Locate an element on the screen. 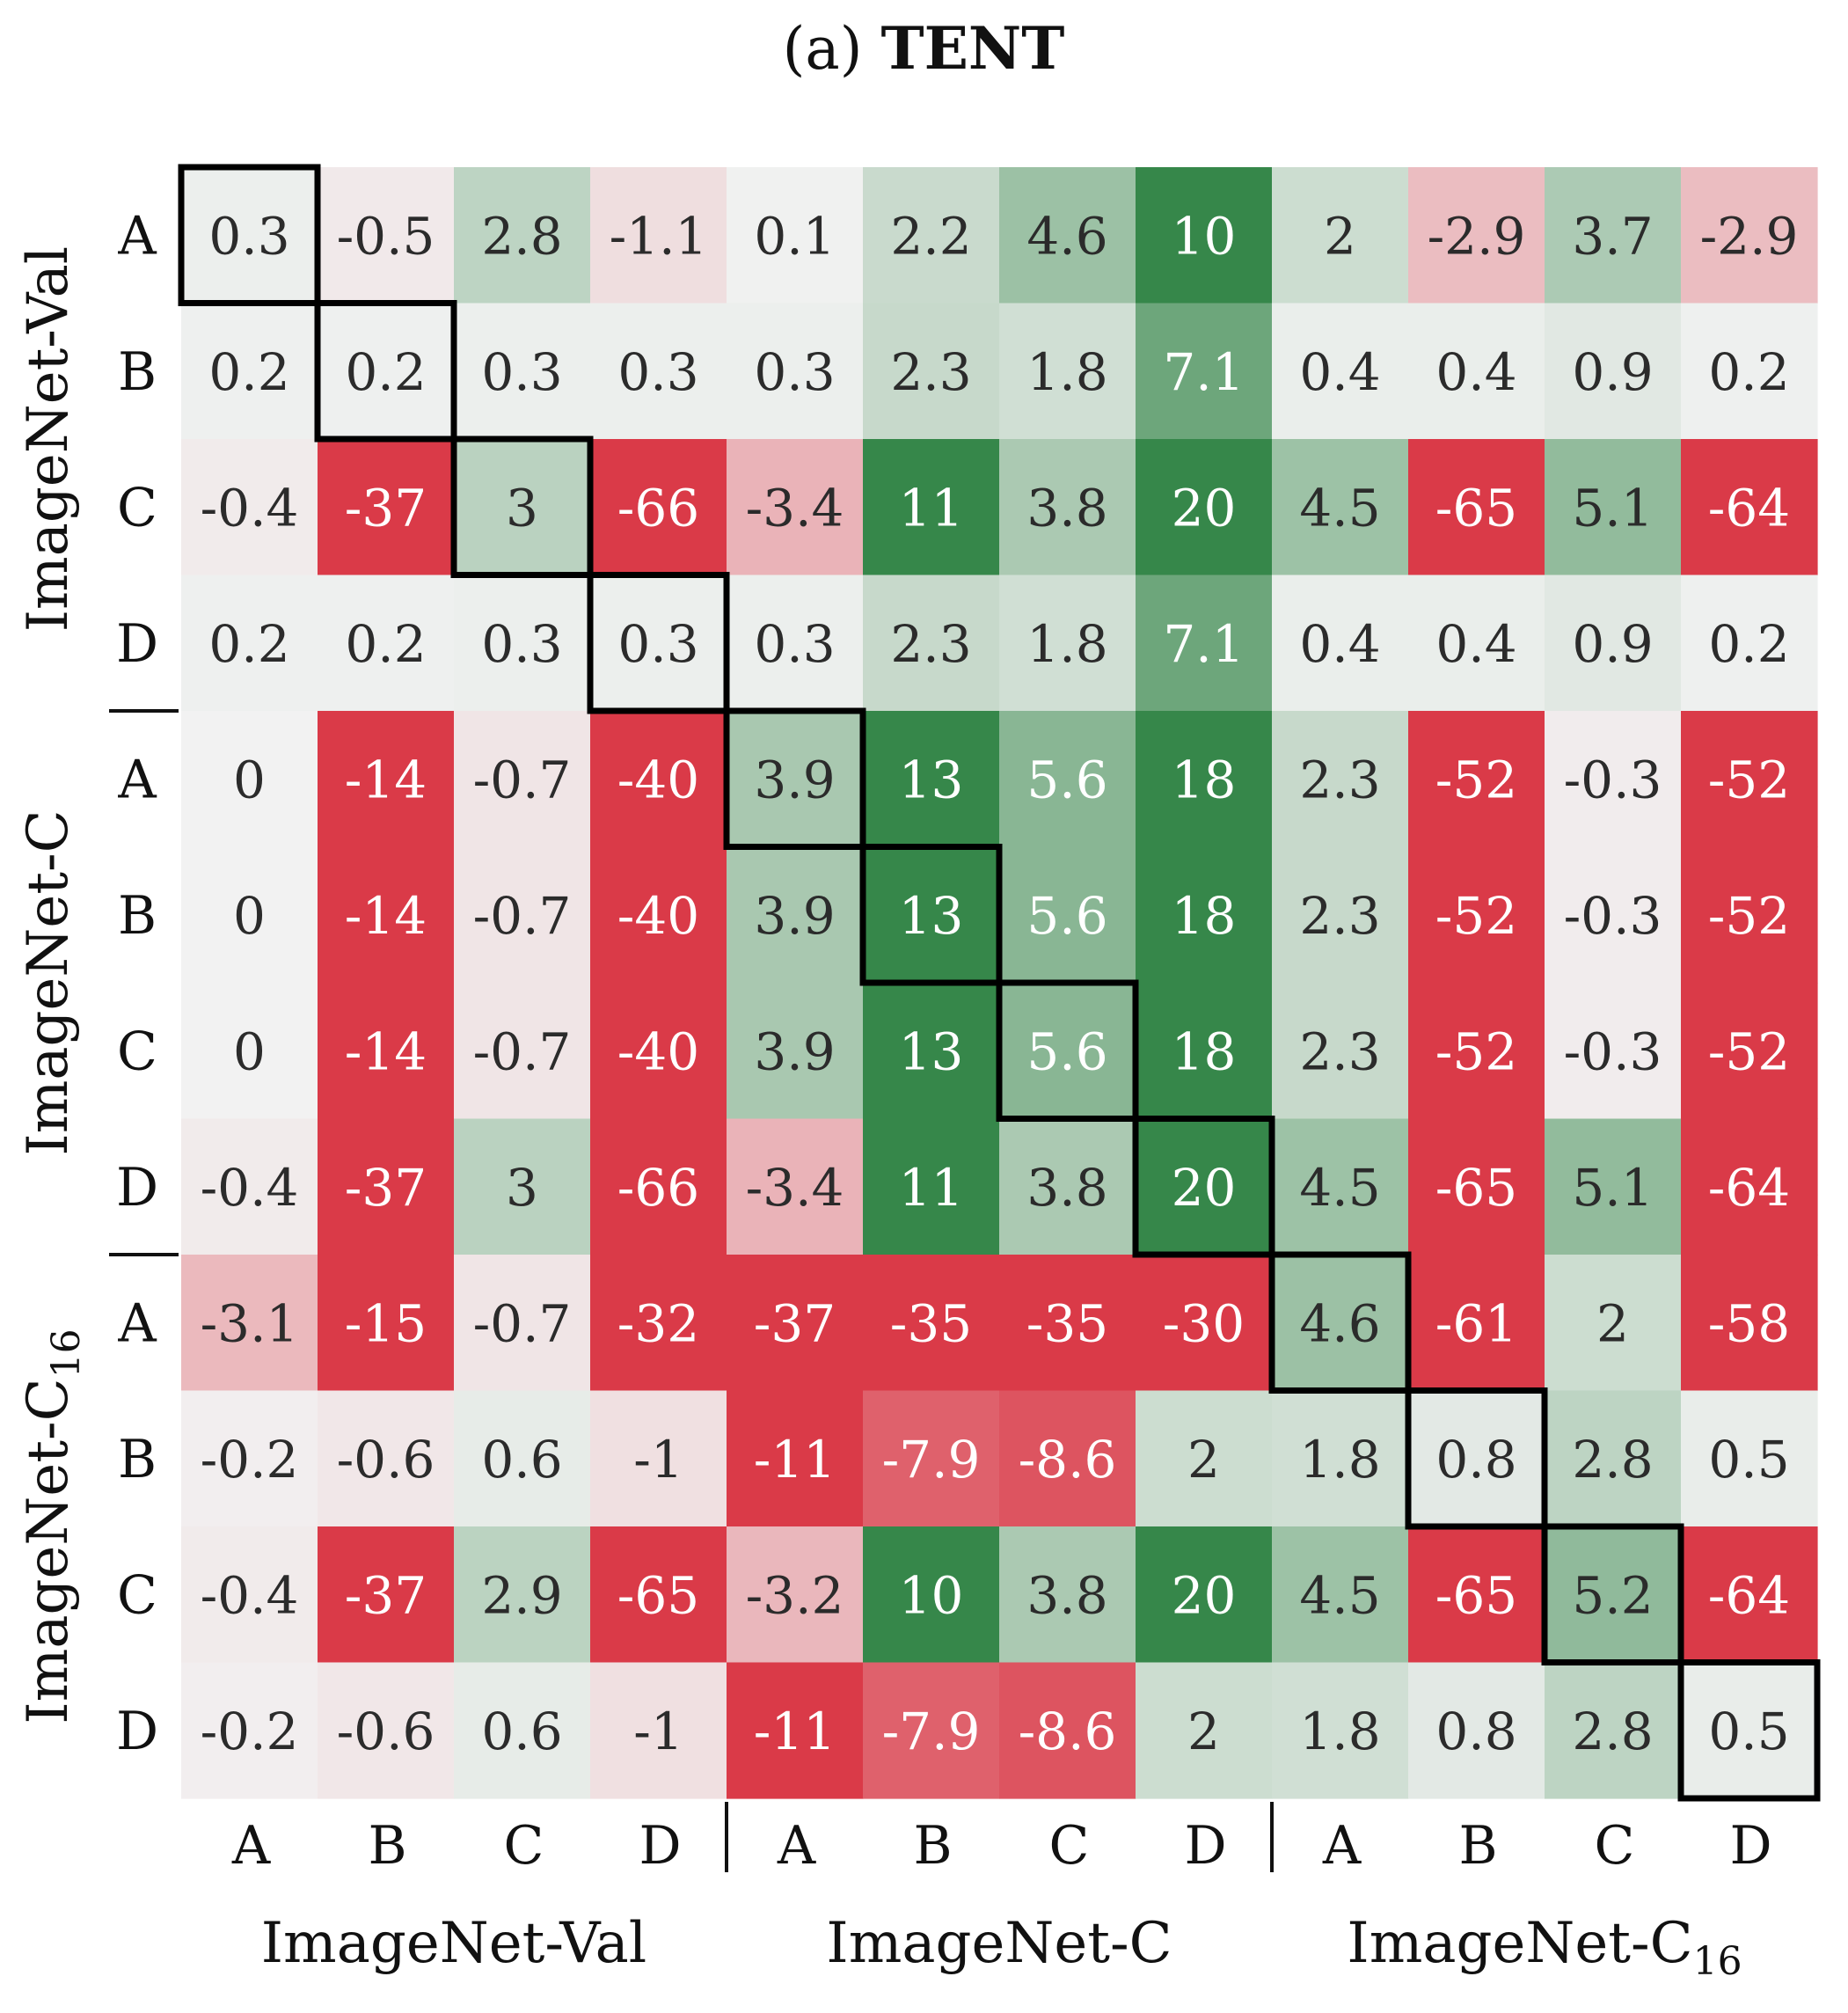 This screenshot has width=1848, height=2013. cell-value-label: 2.9 is located at coordinates (521, 1595).